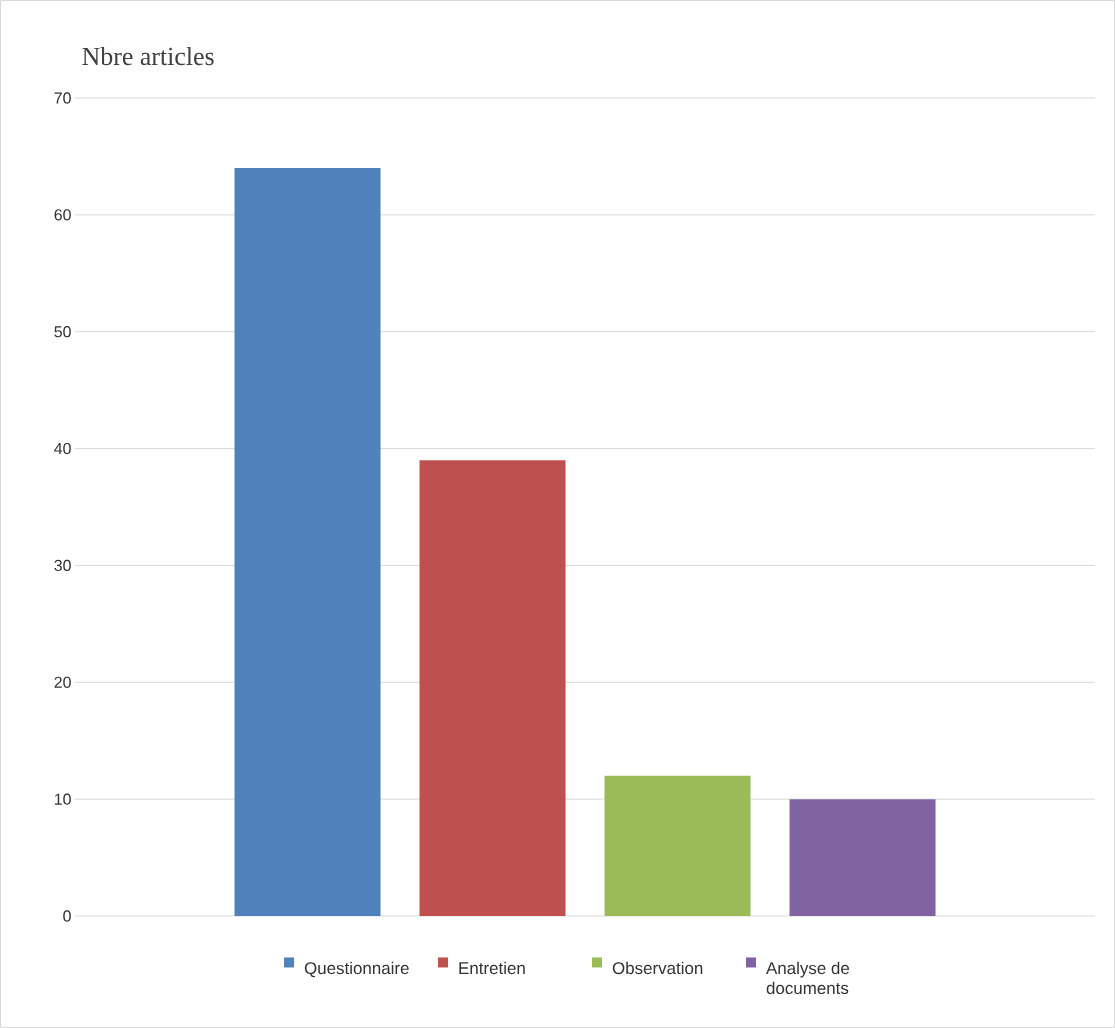  I want to click on y-tick-label: 30, so click(62, 565).